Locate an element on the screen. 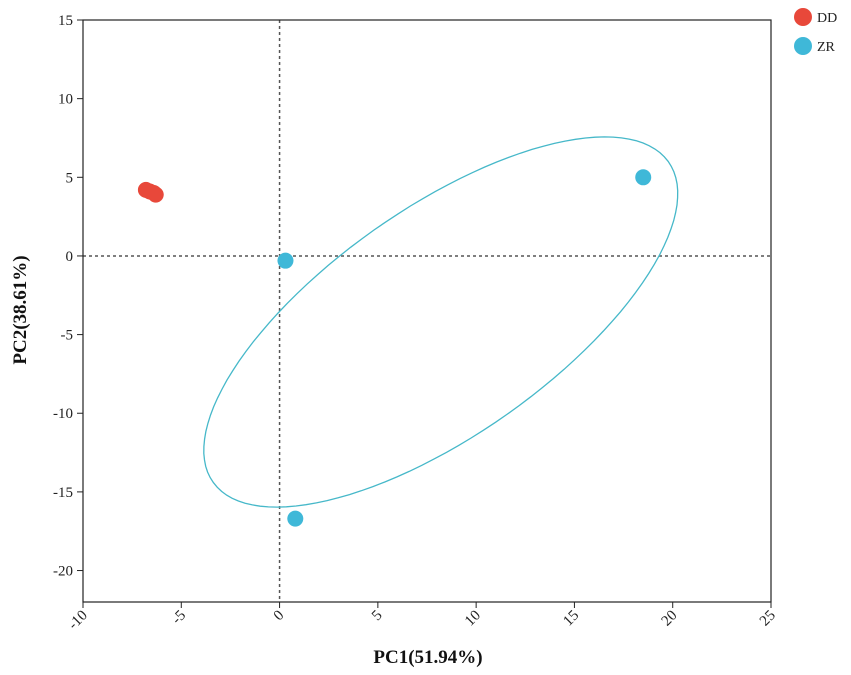 The width and height of the screenshot is (851, 675). y-tick-label: 0 is located at coordinates (70, 257).